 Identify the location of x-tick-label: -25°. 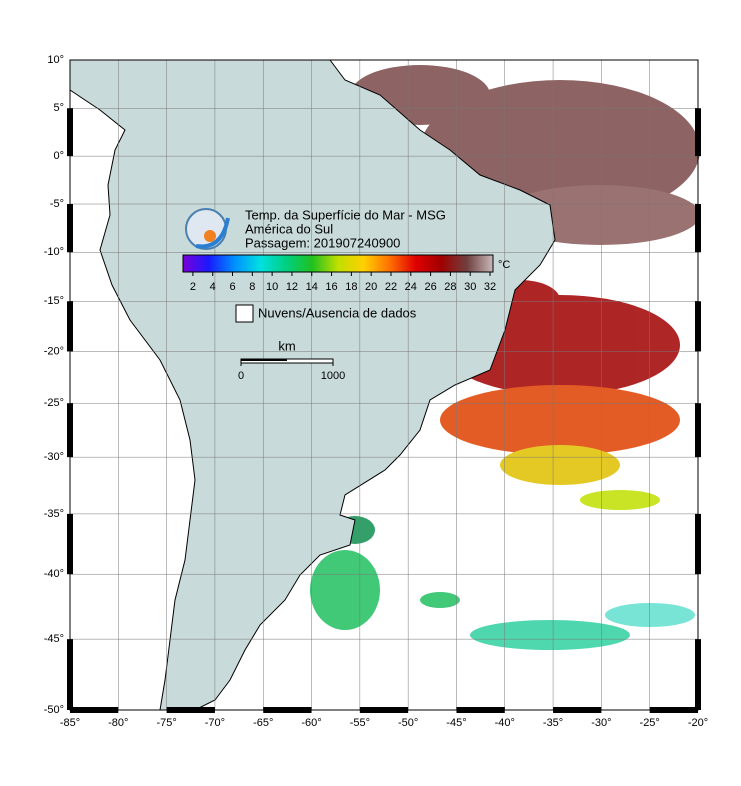
(650, 723).